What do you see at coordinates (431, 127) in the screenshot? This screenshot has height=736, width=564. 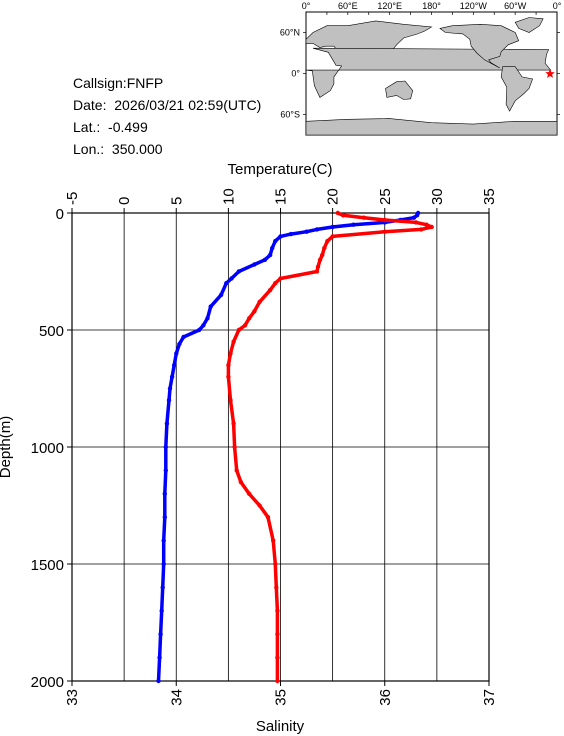 I see `map-continent-antarctica` at bounding box center [431, 127].